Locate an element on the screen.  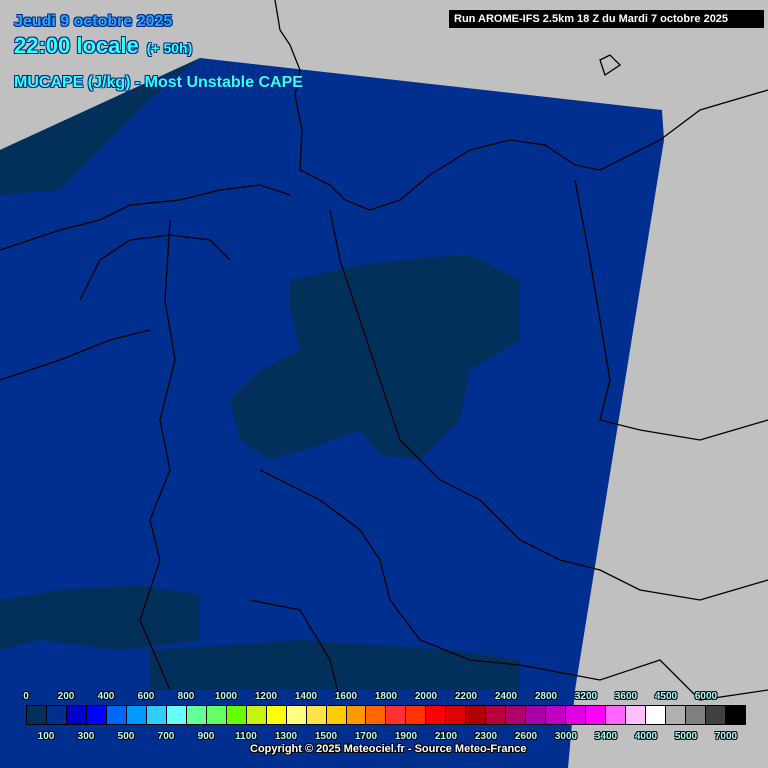
legend-label: 2000 is located at coordinates (426, 696).